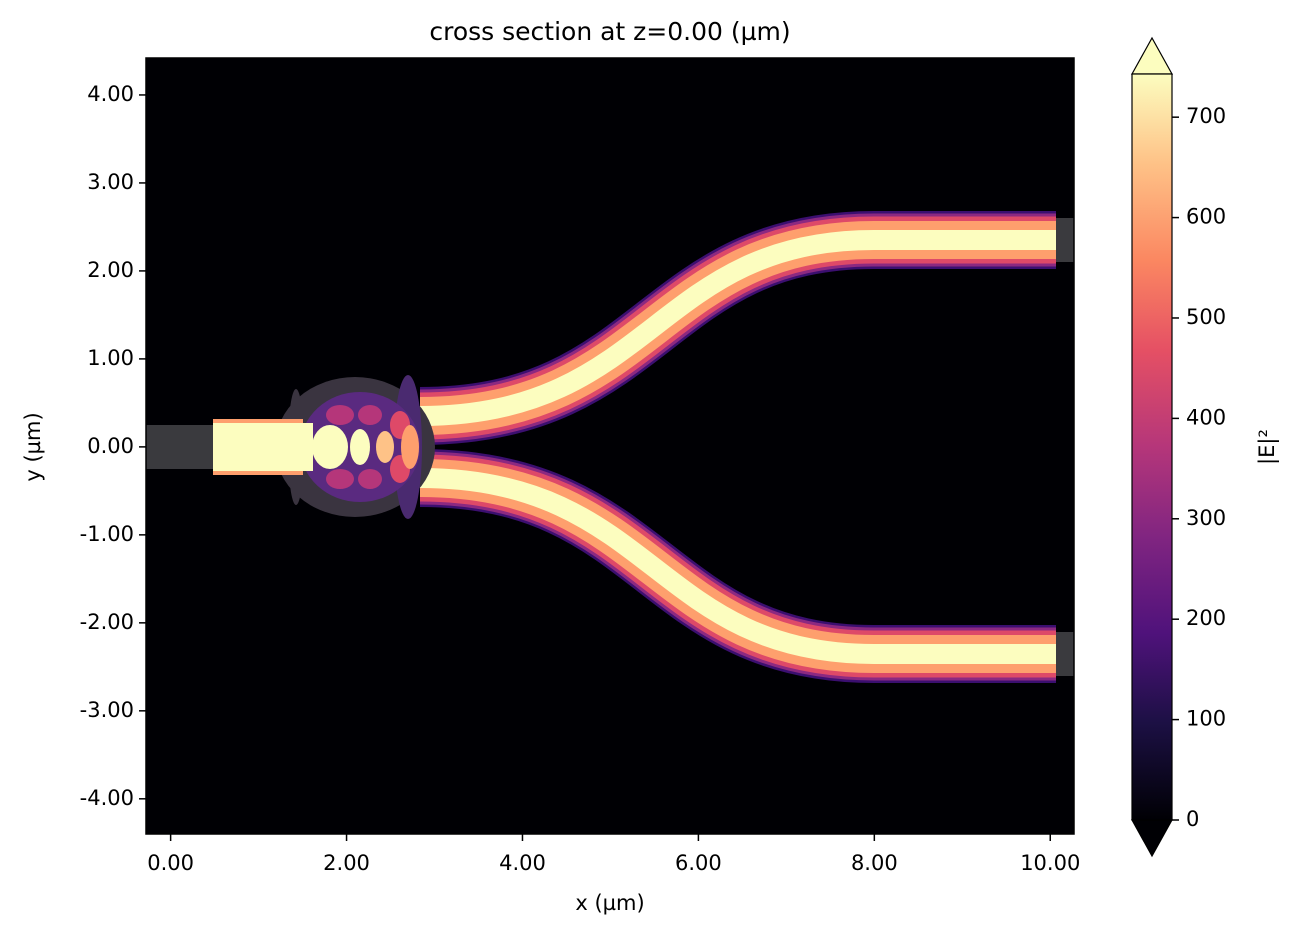 This screenshot has height=942, width=1299. I want to click on y-tick-label: 1.00, so click(110, 358).